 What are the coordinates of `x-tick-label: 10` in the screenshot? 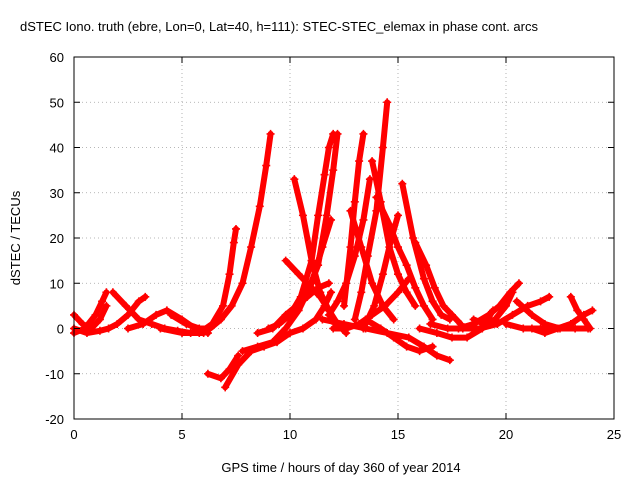 It's located at (290, 434).